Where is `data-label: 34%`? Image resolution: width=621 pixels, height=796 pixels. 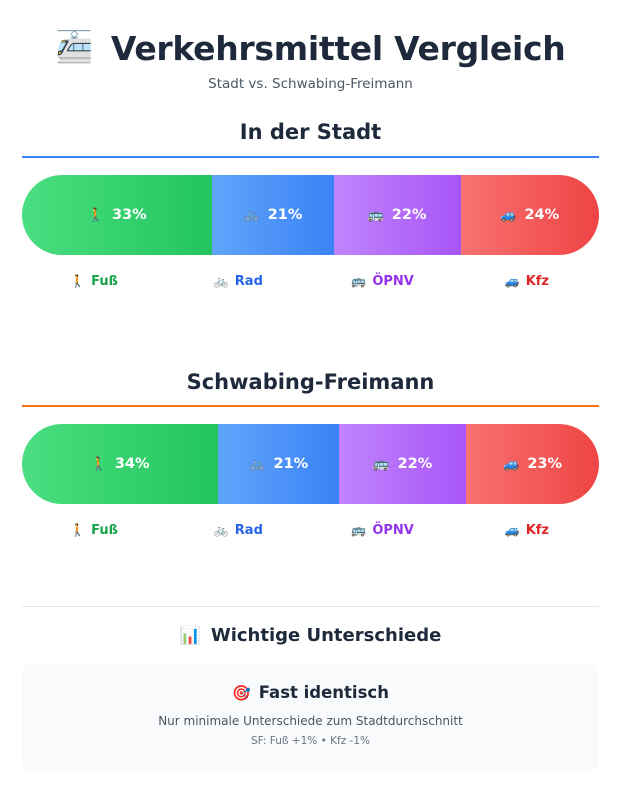
data-label: 34% is located at coordinates (132, 464).